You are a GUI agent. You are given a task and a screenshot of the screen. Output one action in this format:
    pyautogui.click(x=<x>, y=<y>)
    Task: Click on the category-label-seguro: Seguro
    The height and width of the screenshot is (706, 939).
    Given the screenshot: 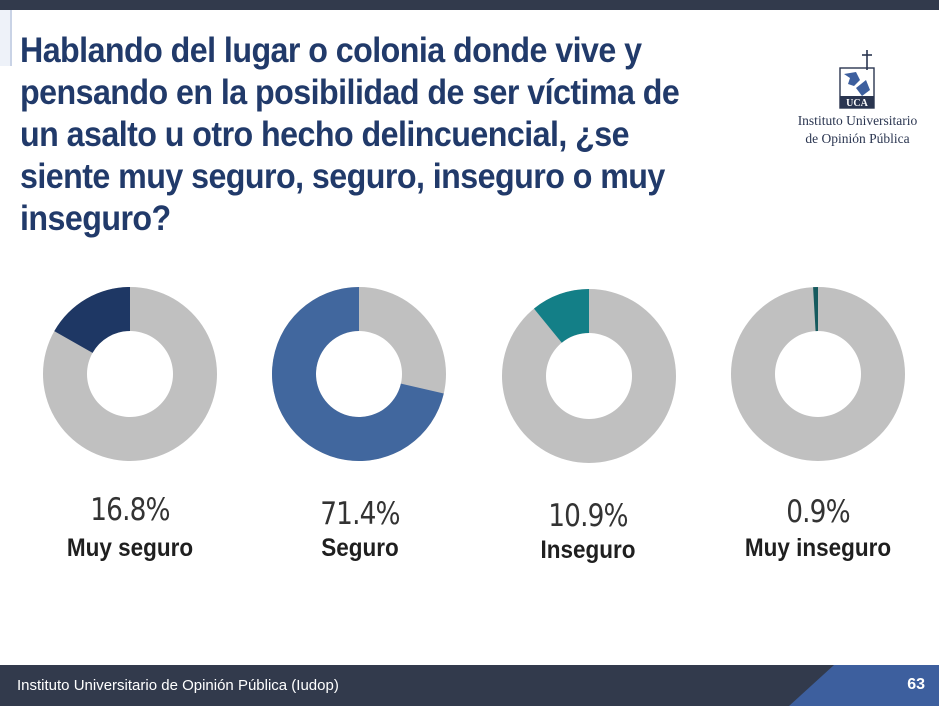 What is the action you would take?
    pyautogui.click(x=360, y=548)
    